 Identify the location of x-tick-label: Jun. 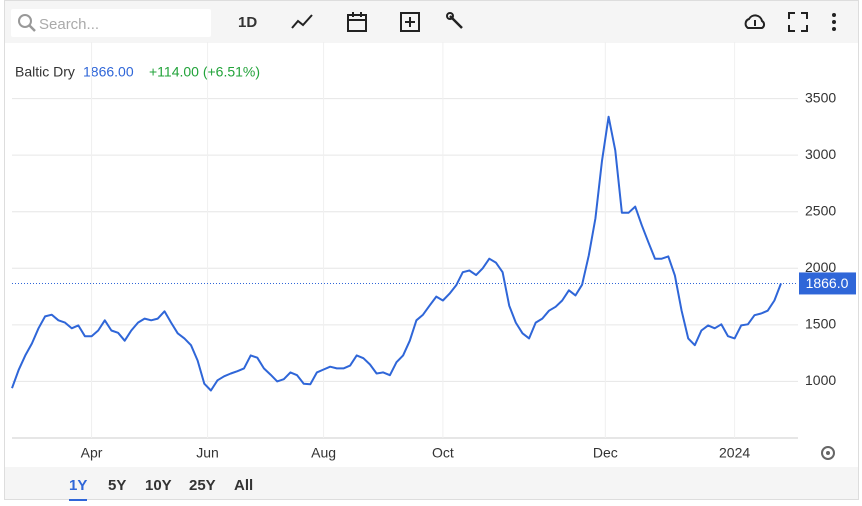
(207, 453).